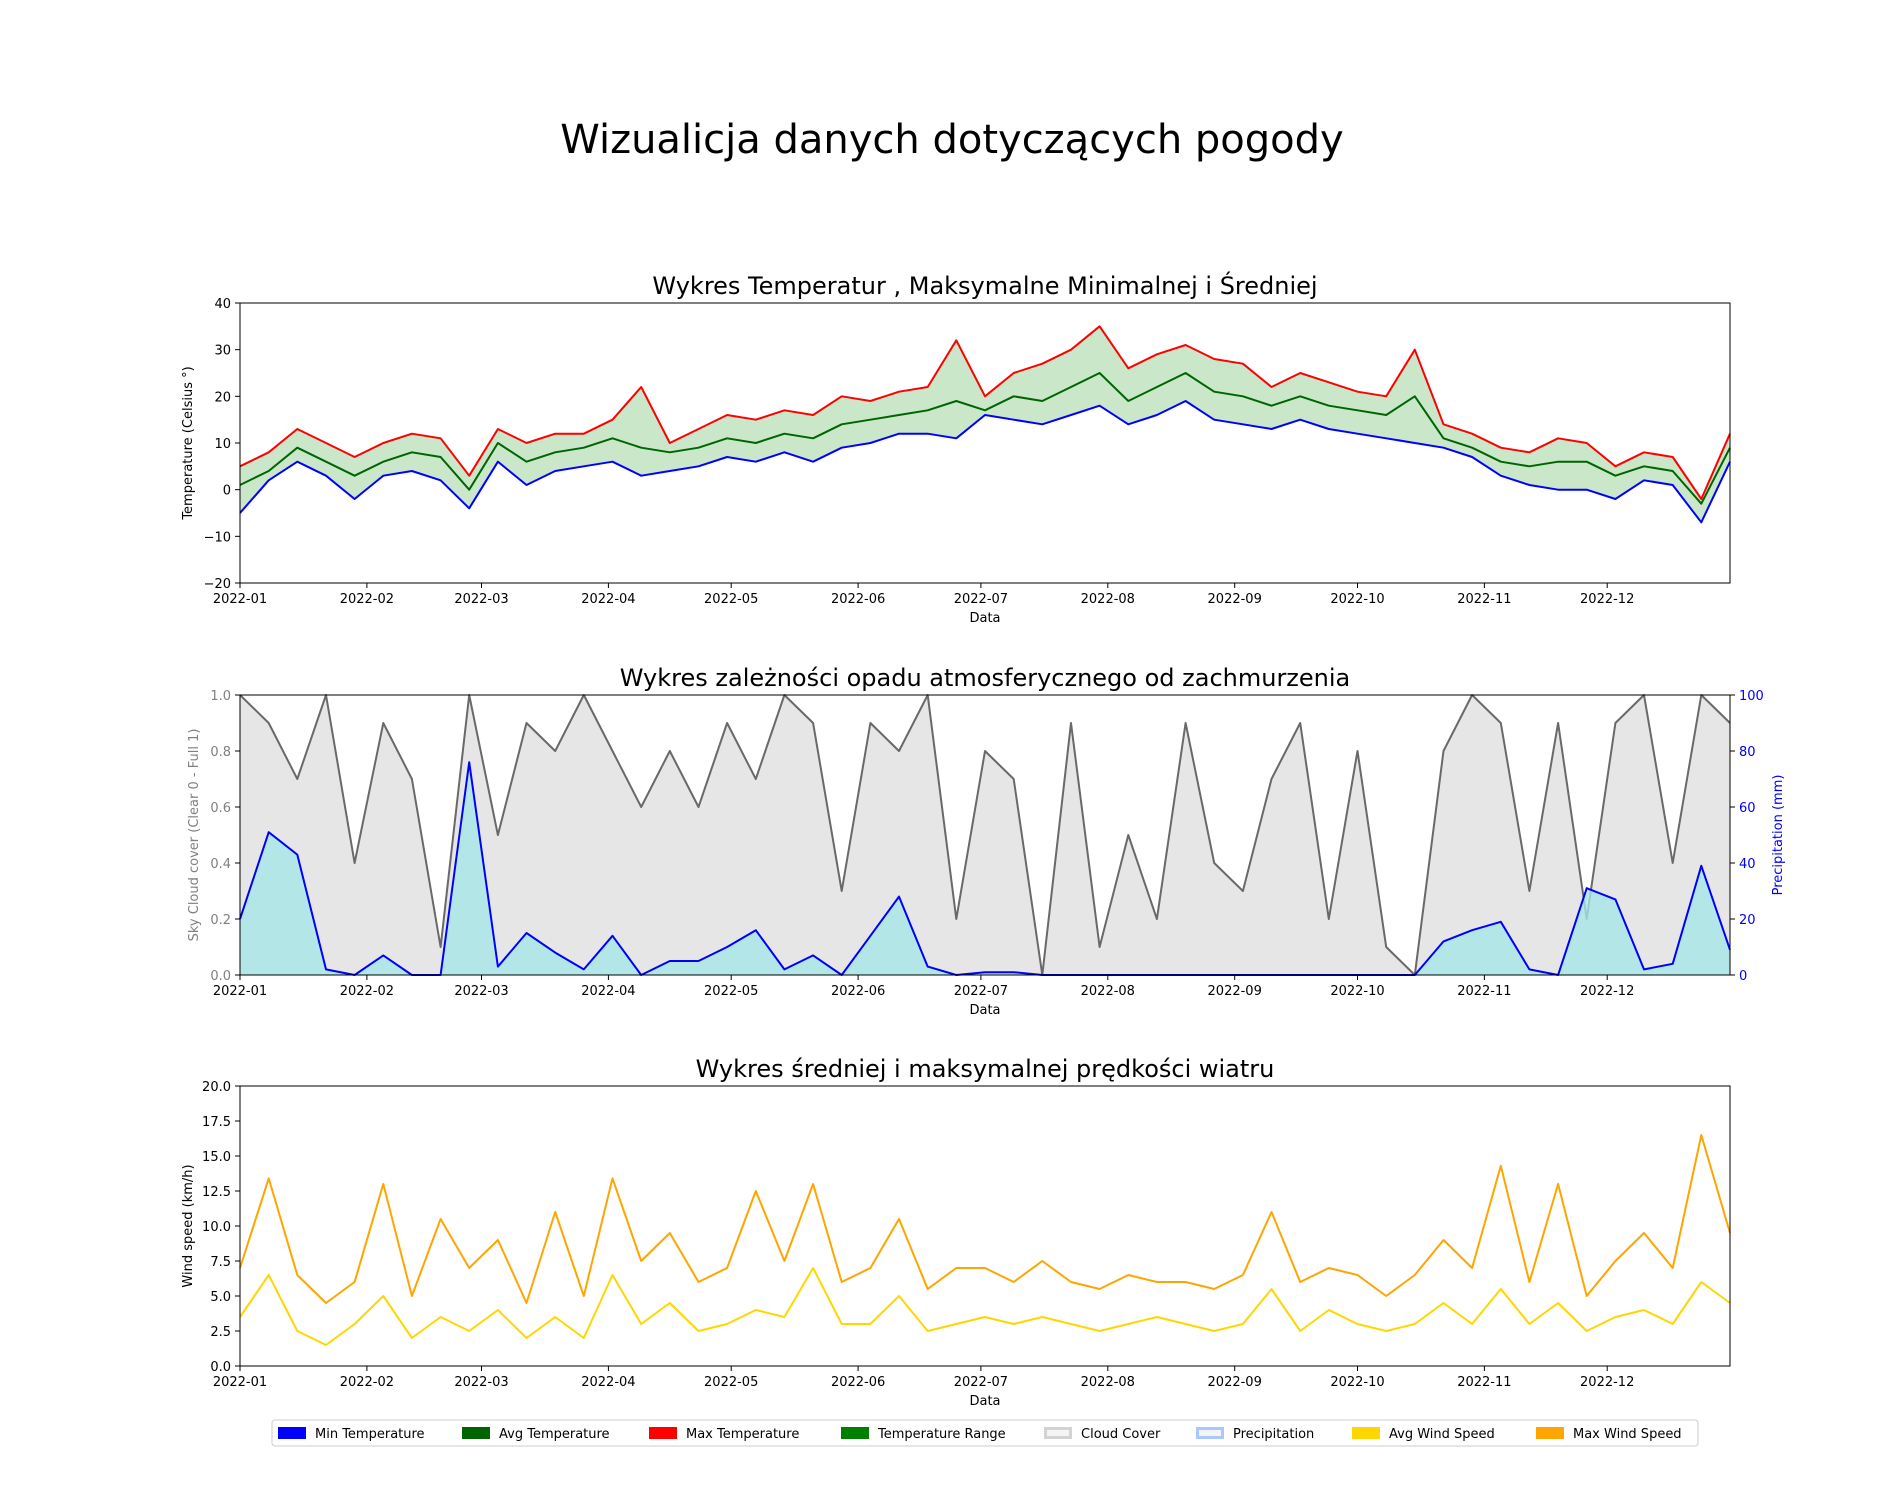 Image resolution: width=1900 pixels, height=1500 pixels. I want to click on series-line-avg-wind-speed, so click(985, 1306).